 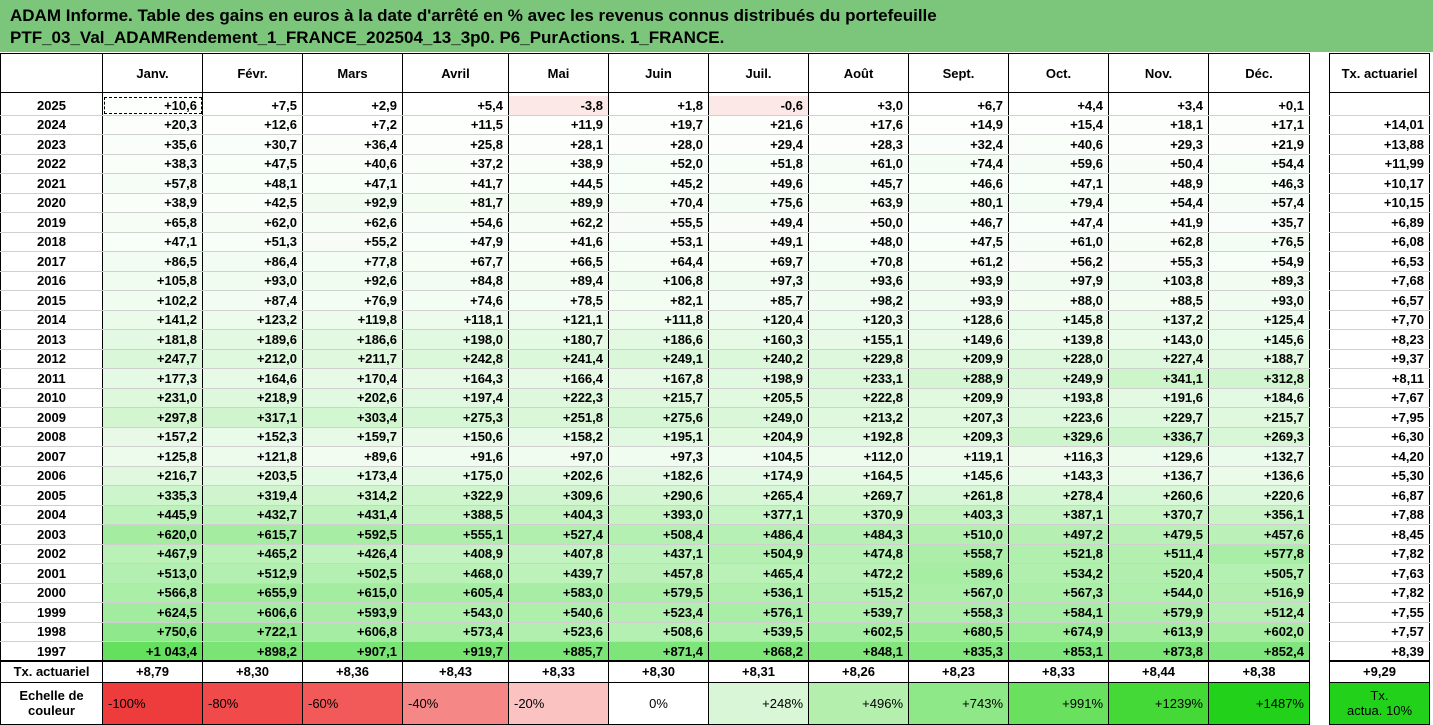 I want to click on gain-cell: +17,6, so click(x=858, y=125).